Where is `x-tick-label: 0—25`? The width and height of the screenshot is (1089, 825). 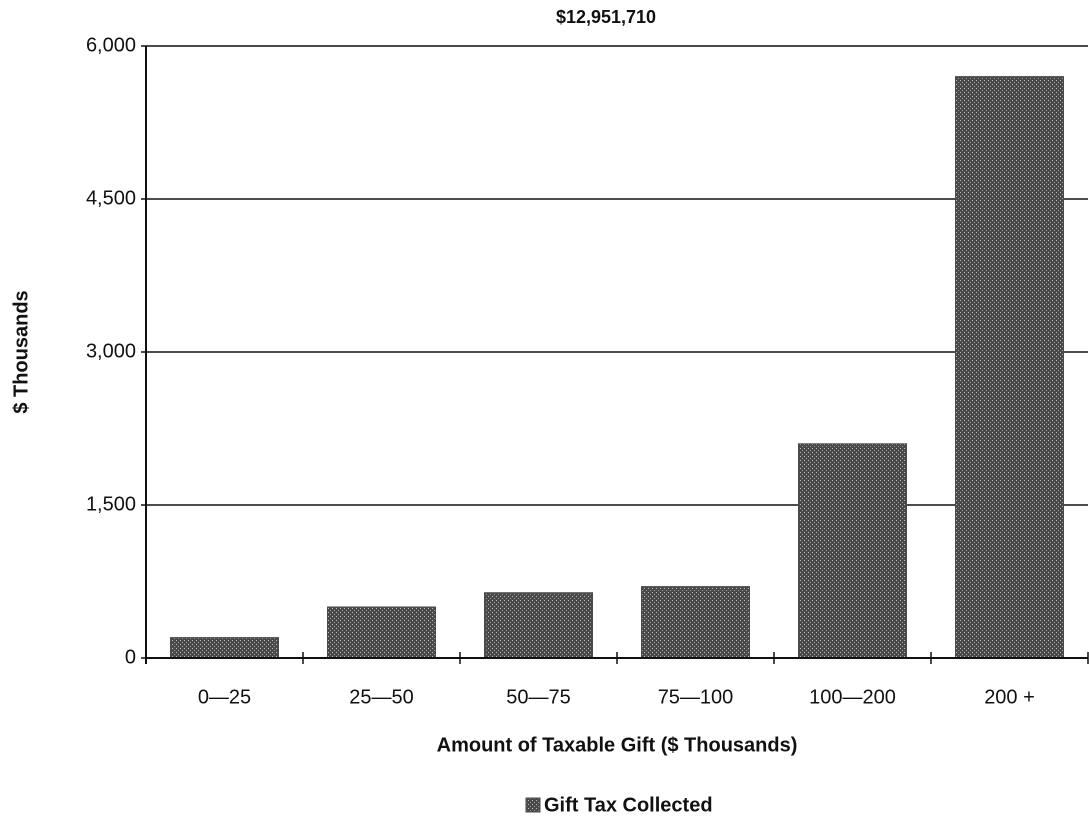 x-tick-label: 0—25 is located at coordinates (224, 697).